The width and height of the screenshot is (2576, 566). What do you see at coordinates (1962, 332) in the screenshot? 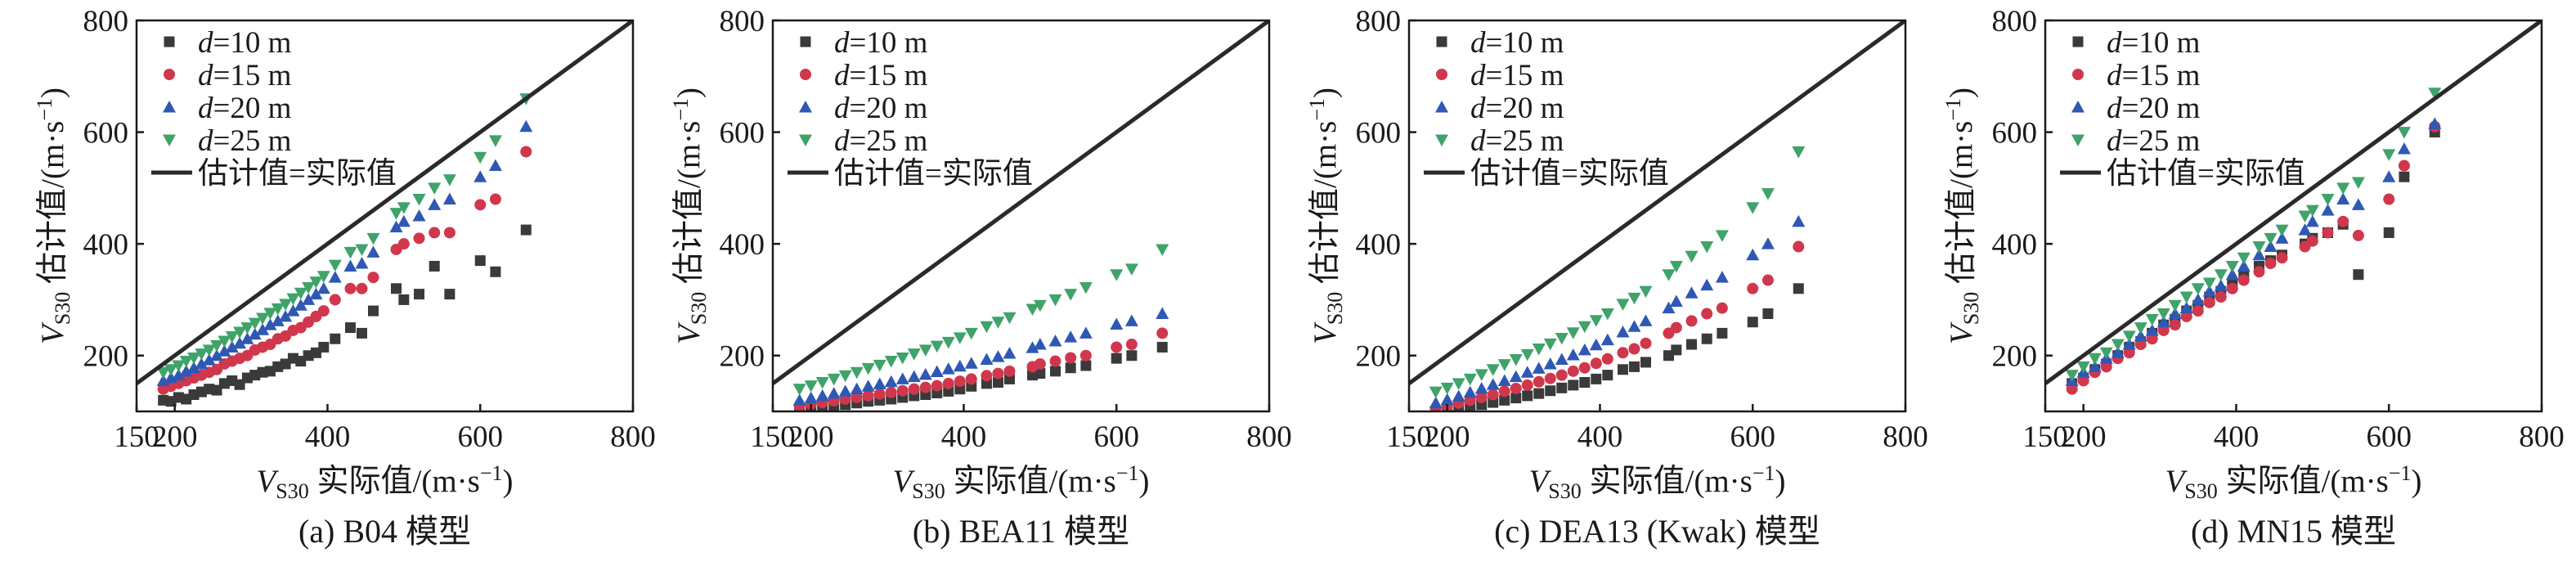
I see `y-axis-symbol: V` at bounding box center [1962, 332].